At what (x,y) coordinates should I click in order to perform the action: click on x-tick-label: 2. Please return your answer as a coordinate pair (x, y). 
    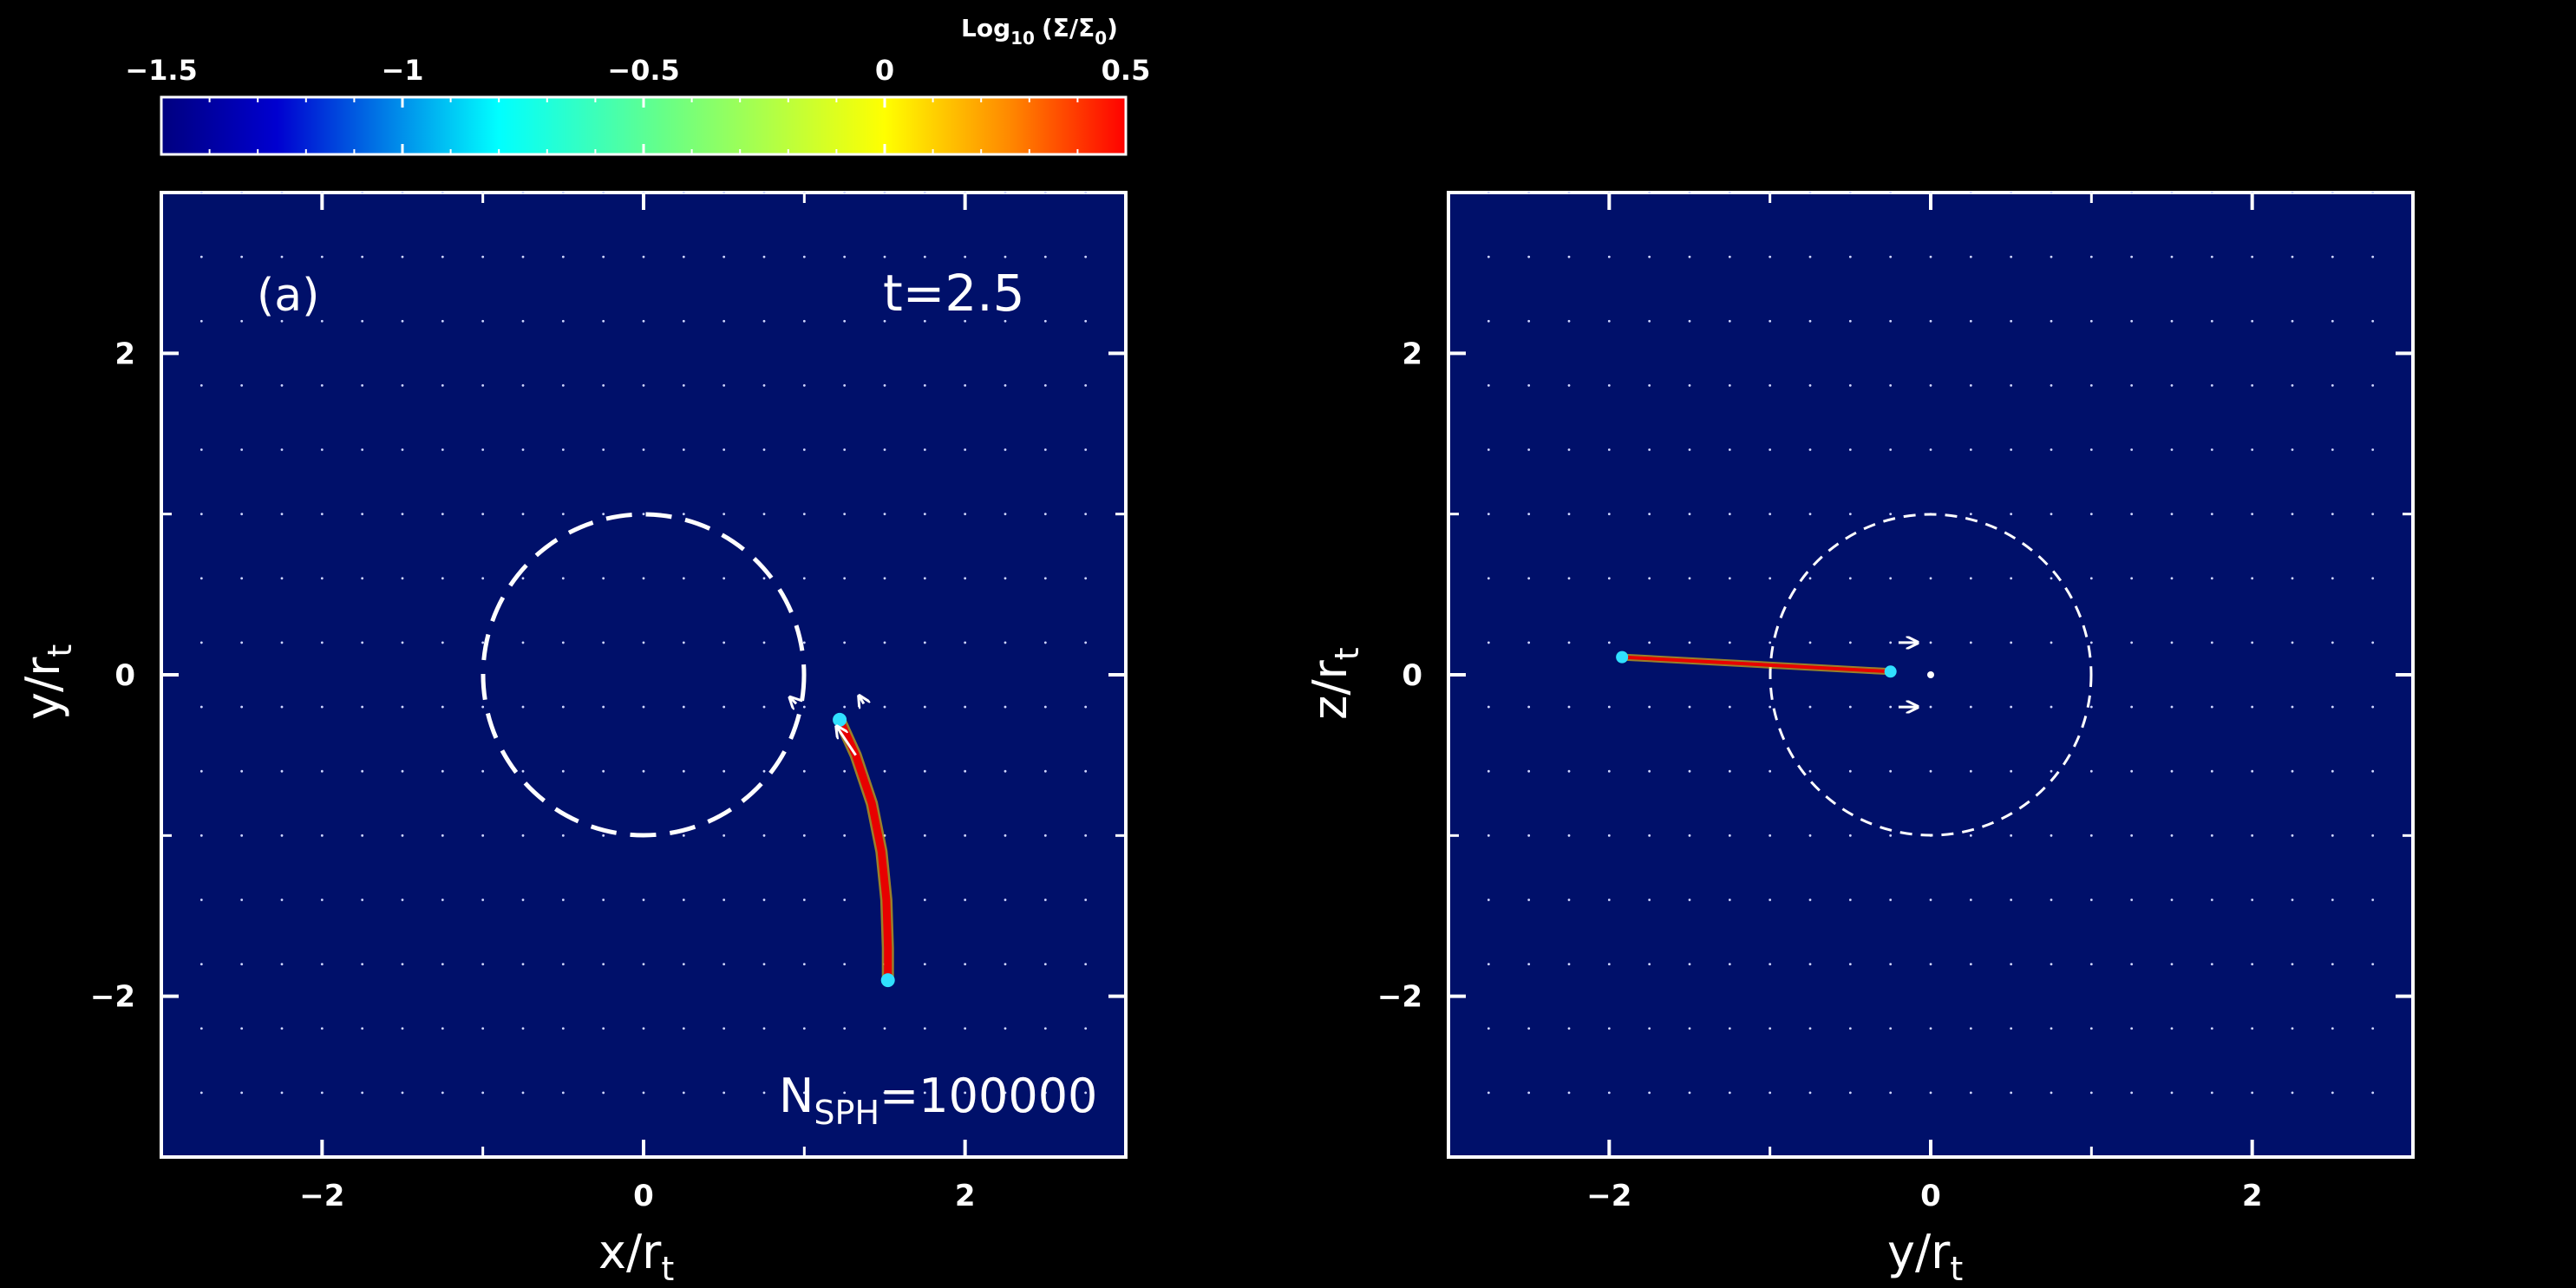
    Looking at the image, I should click on (965, 1196).